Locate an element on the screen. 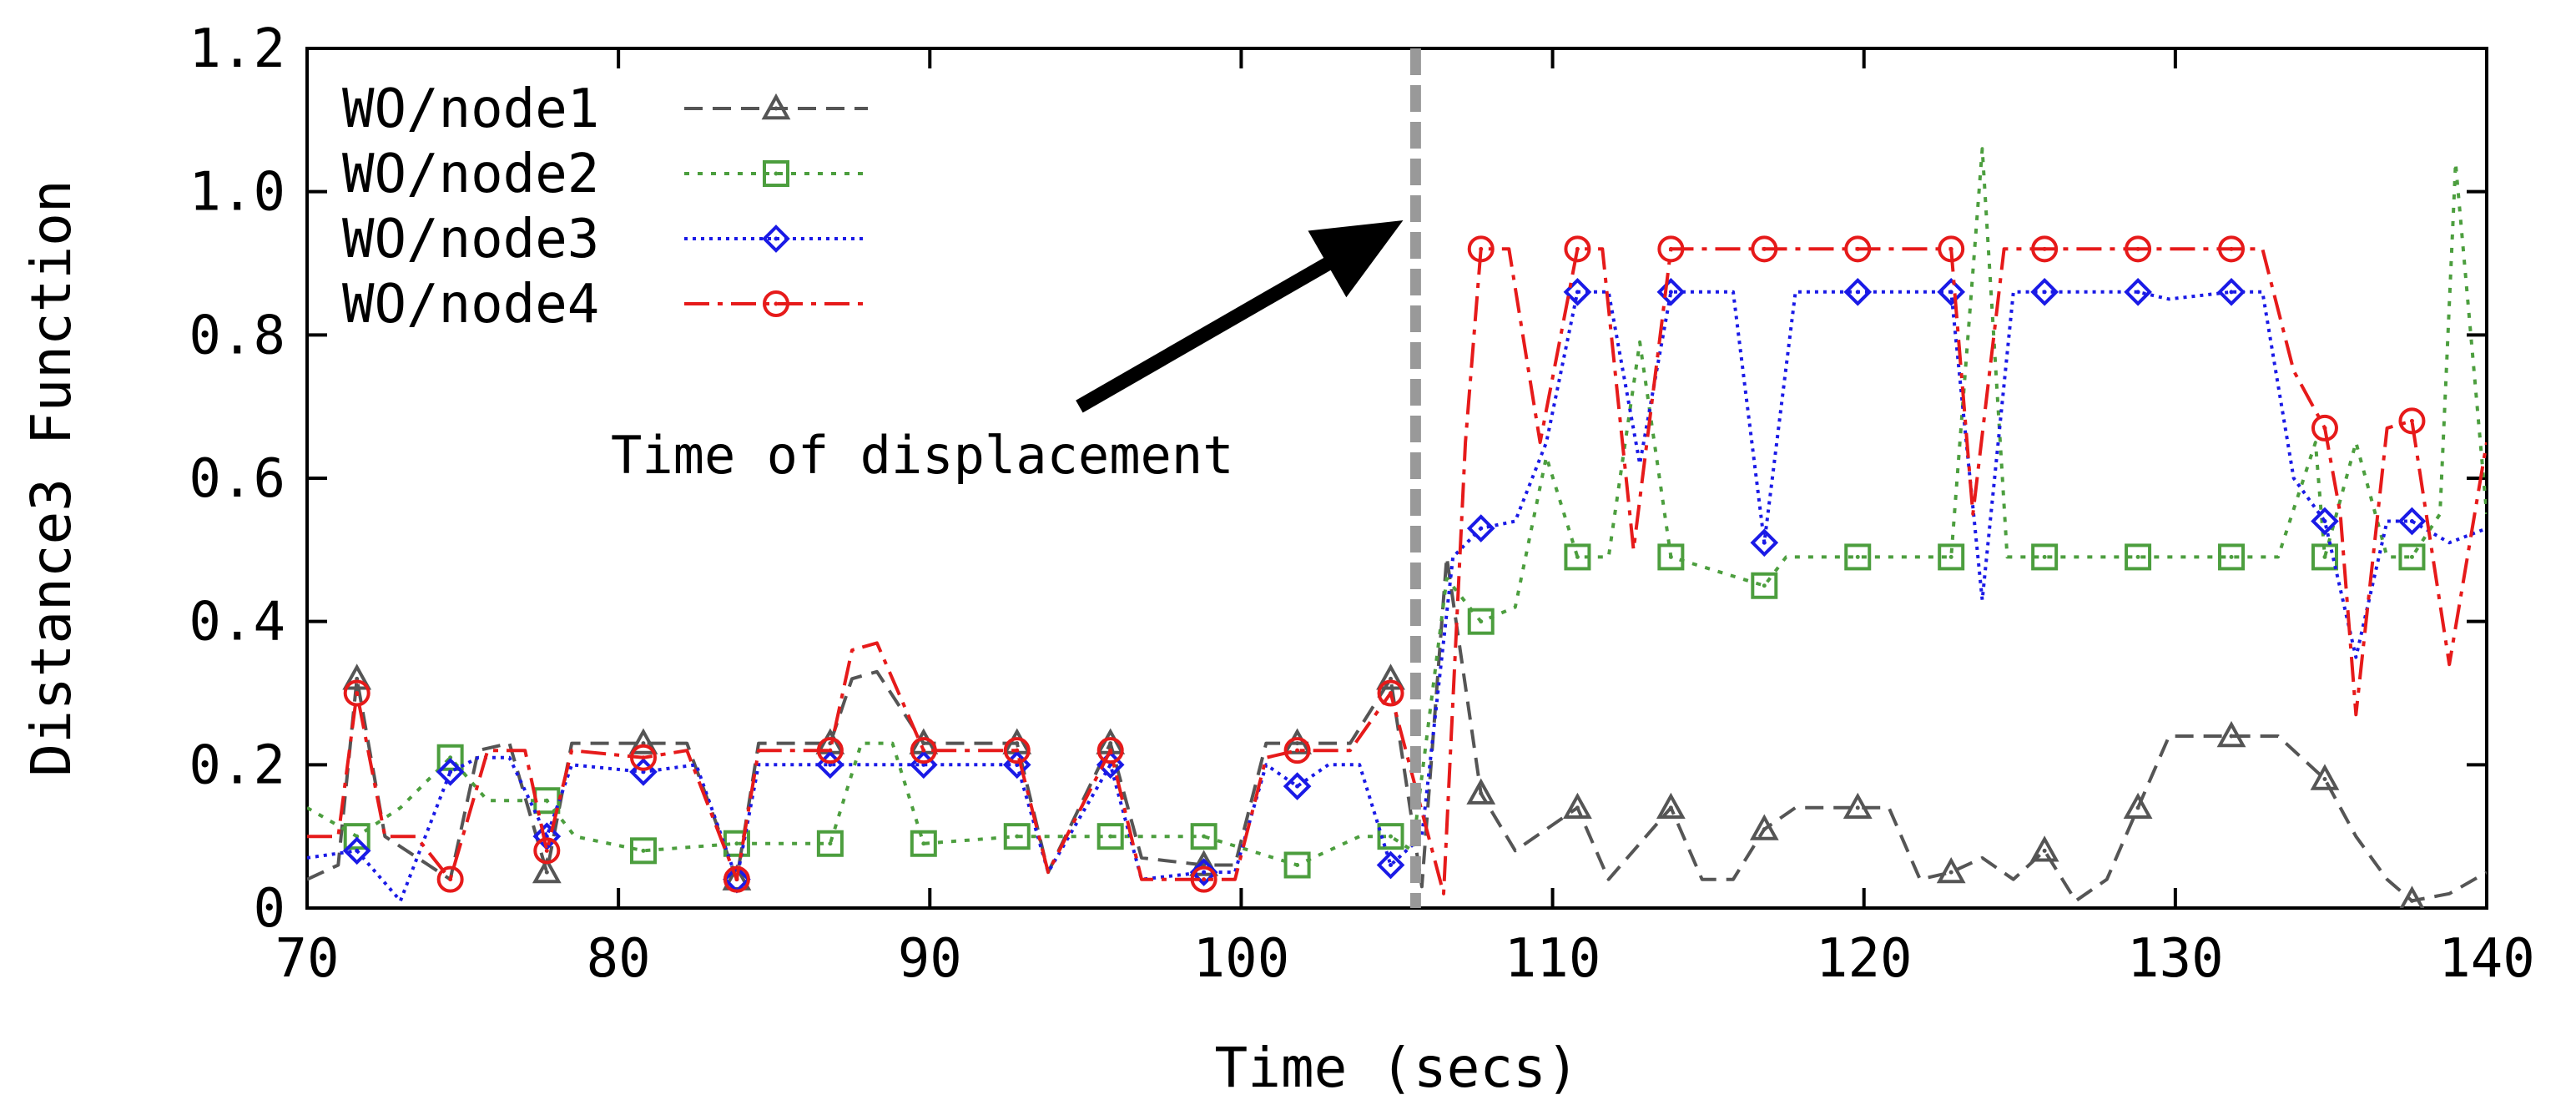 This screenshot has height=1115, width=2576. y-tick-label: 0 is located at coordinates (269, 909).